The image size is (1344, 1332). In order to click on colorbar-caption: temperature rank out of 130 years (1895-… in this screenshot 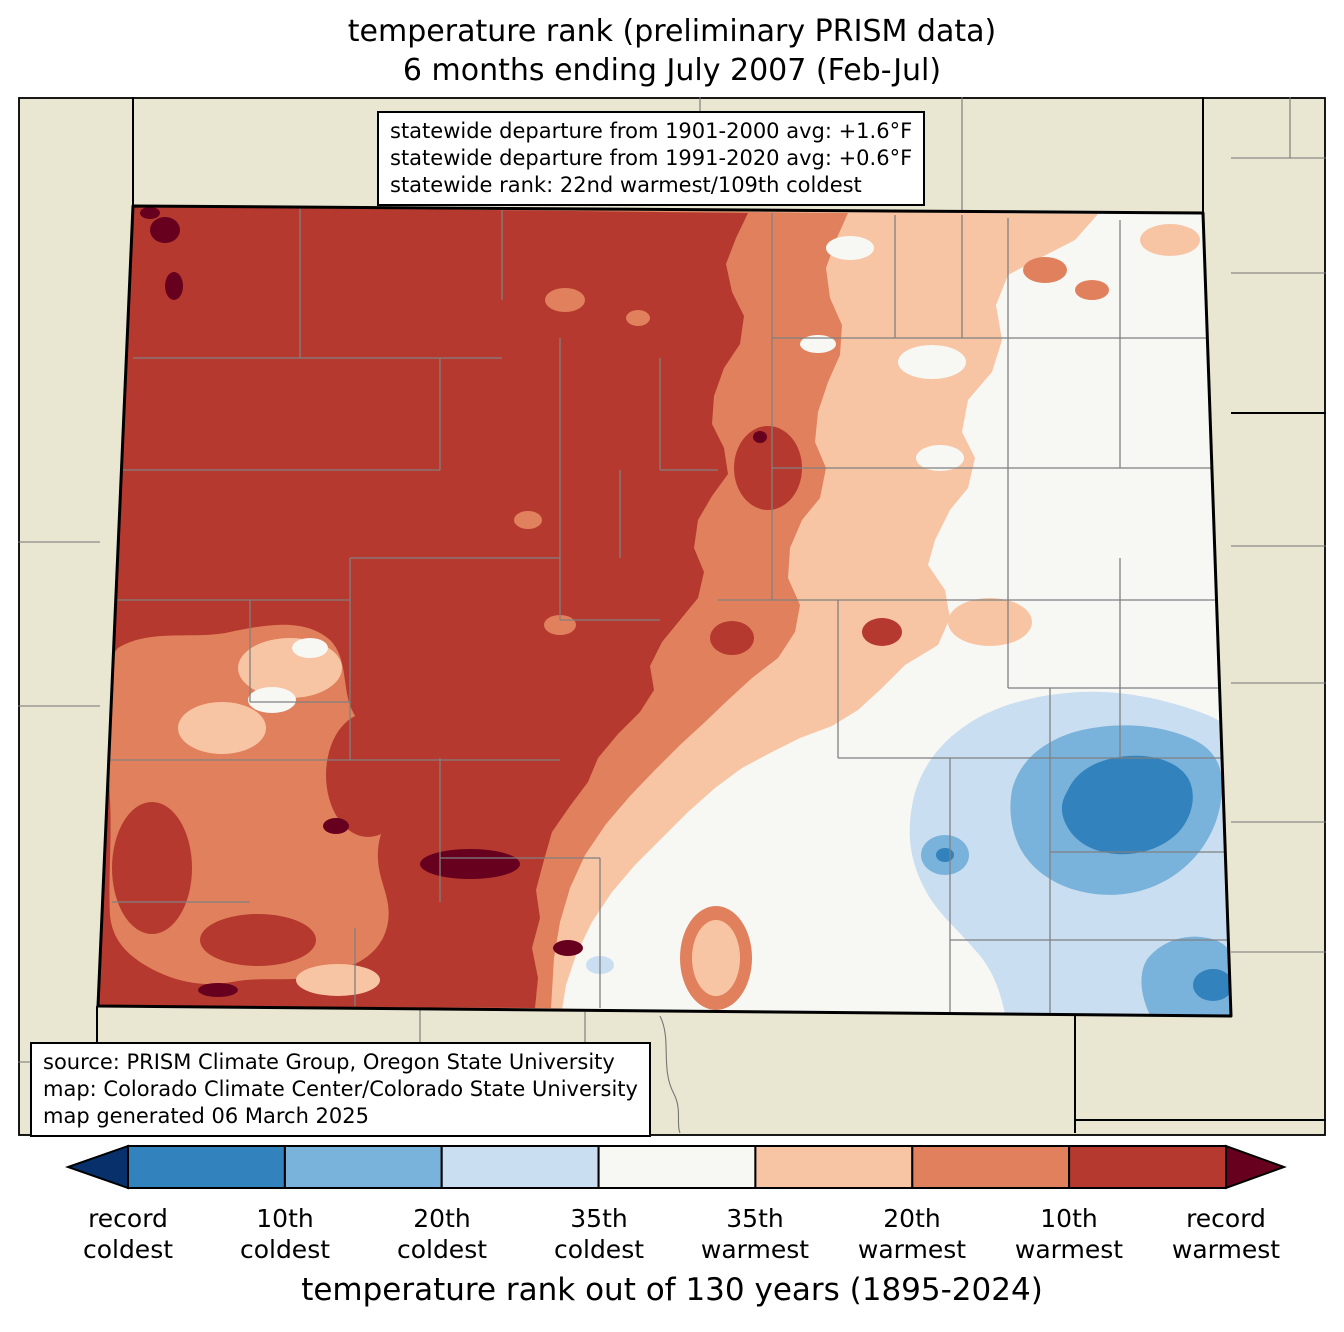, I will do `click(672, 1290)`.